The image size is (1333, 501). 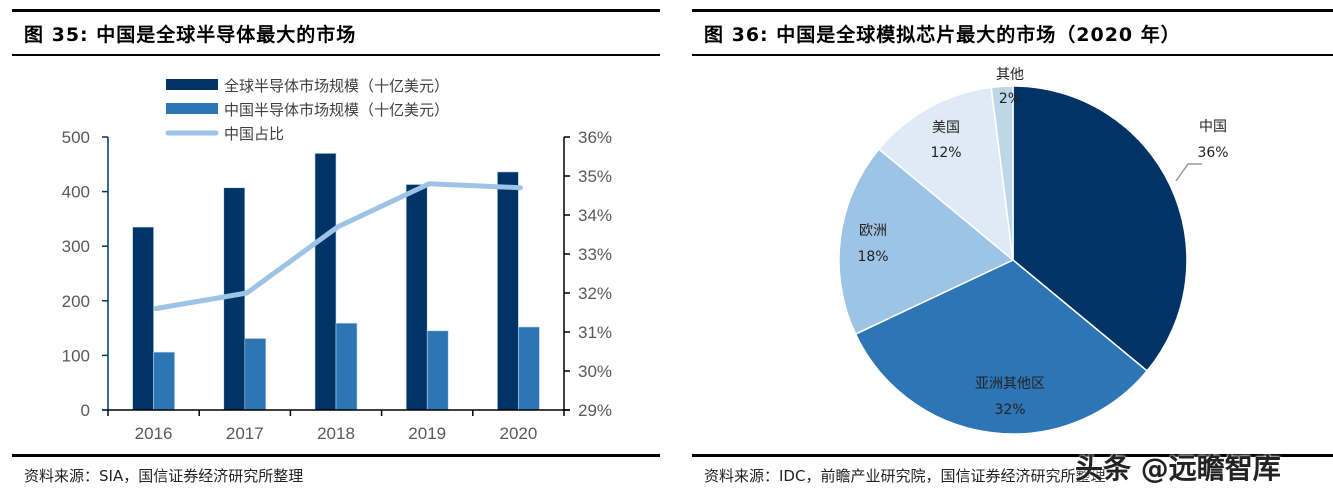 I want to click on figure-35-source: 资料来源：SIA，国信证券经济研究所整理, so click(x=164, y=476).